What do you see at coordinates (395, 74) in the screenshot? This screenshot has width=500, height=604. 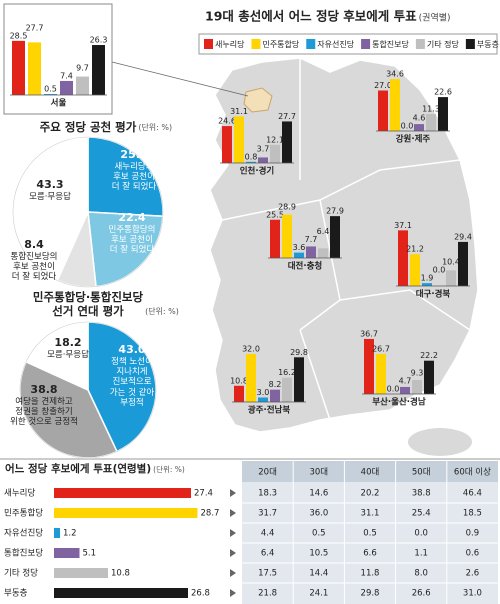 I see `value-label: 34.6` at bounding box center [395, 74].